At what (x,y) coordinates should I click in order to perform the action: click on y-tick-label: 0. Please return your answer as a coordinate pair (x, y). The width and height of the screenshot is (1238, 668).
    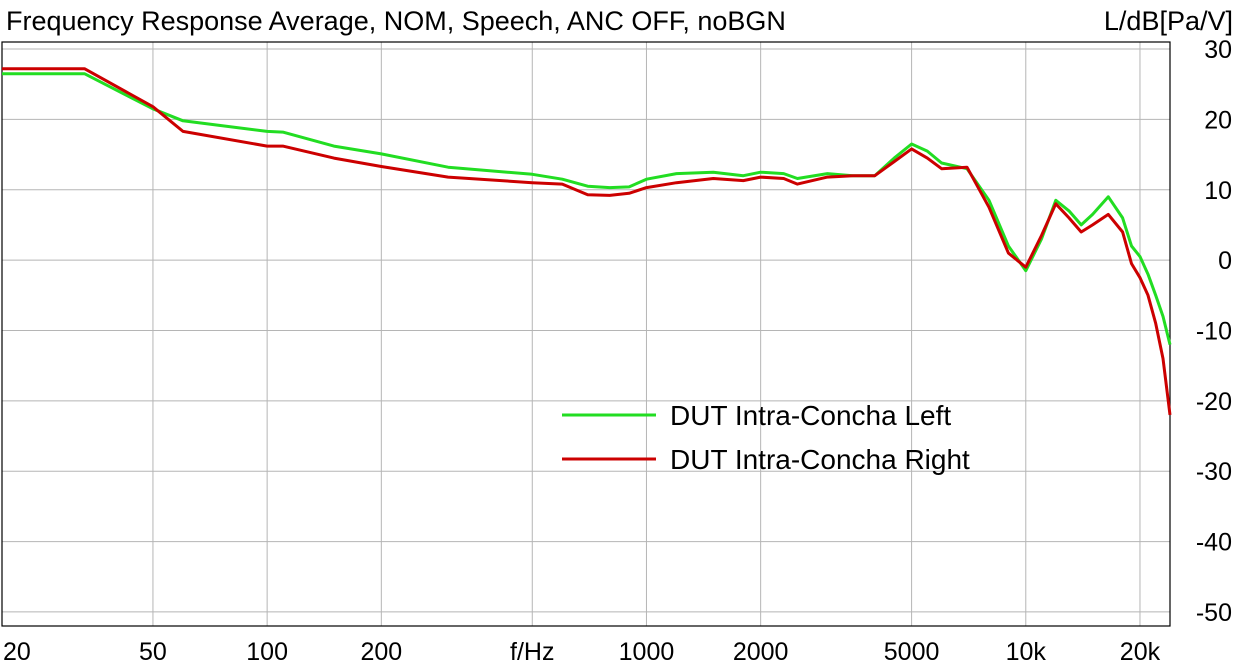
    Looking at the image, I should click on (1225, 261).